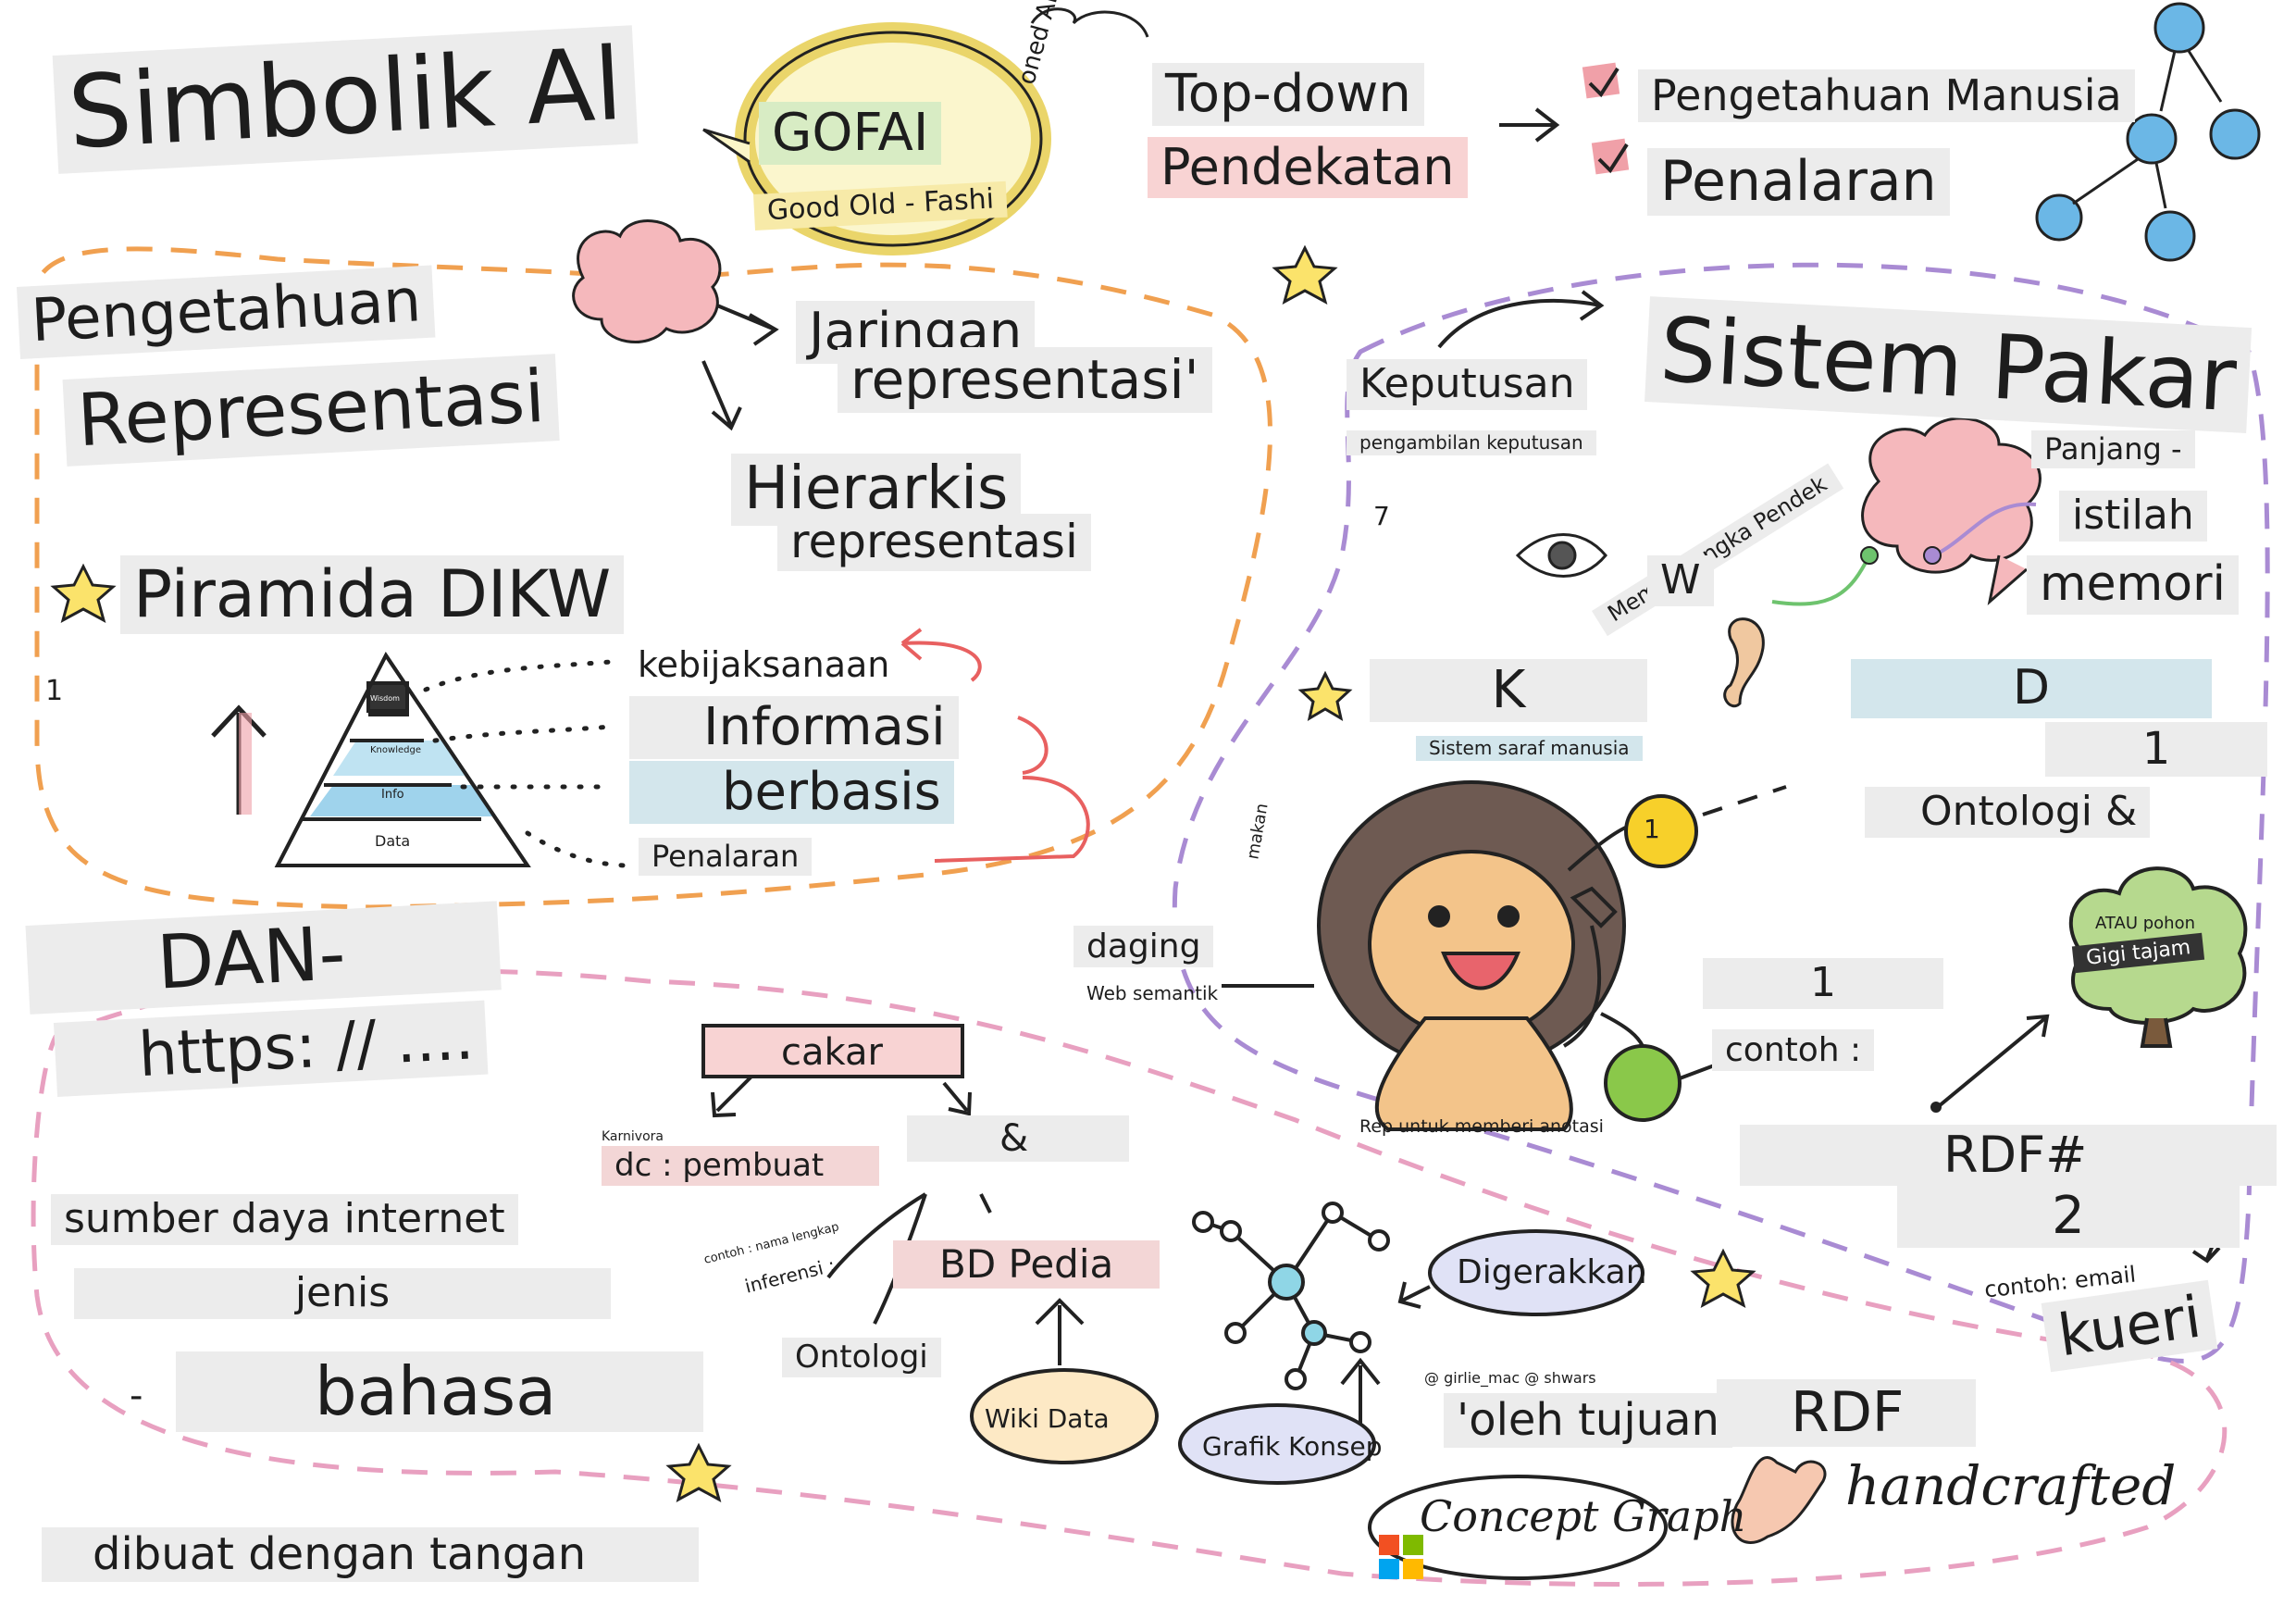 This screenshot has height=1619, width=2296. Describe the element at coordinates (1027, 1265) in the screenshot. I see `bd-pedia-label: BD Pedia` at that location.